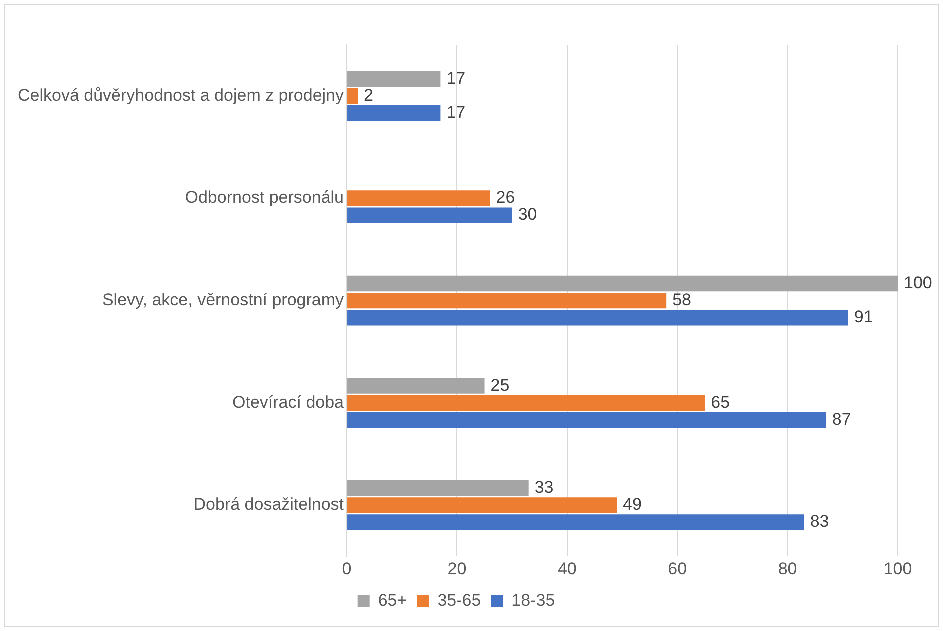 The image size is (943, 631). Describe the element at coordinates (864, 317) in the screenshot. I see `data-label: 91` at that location.